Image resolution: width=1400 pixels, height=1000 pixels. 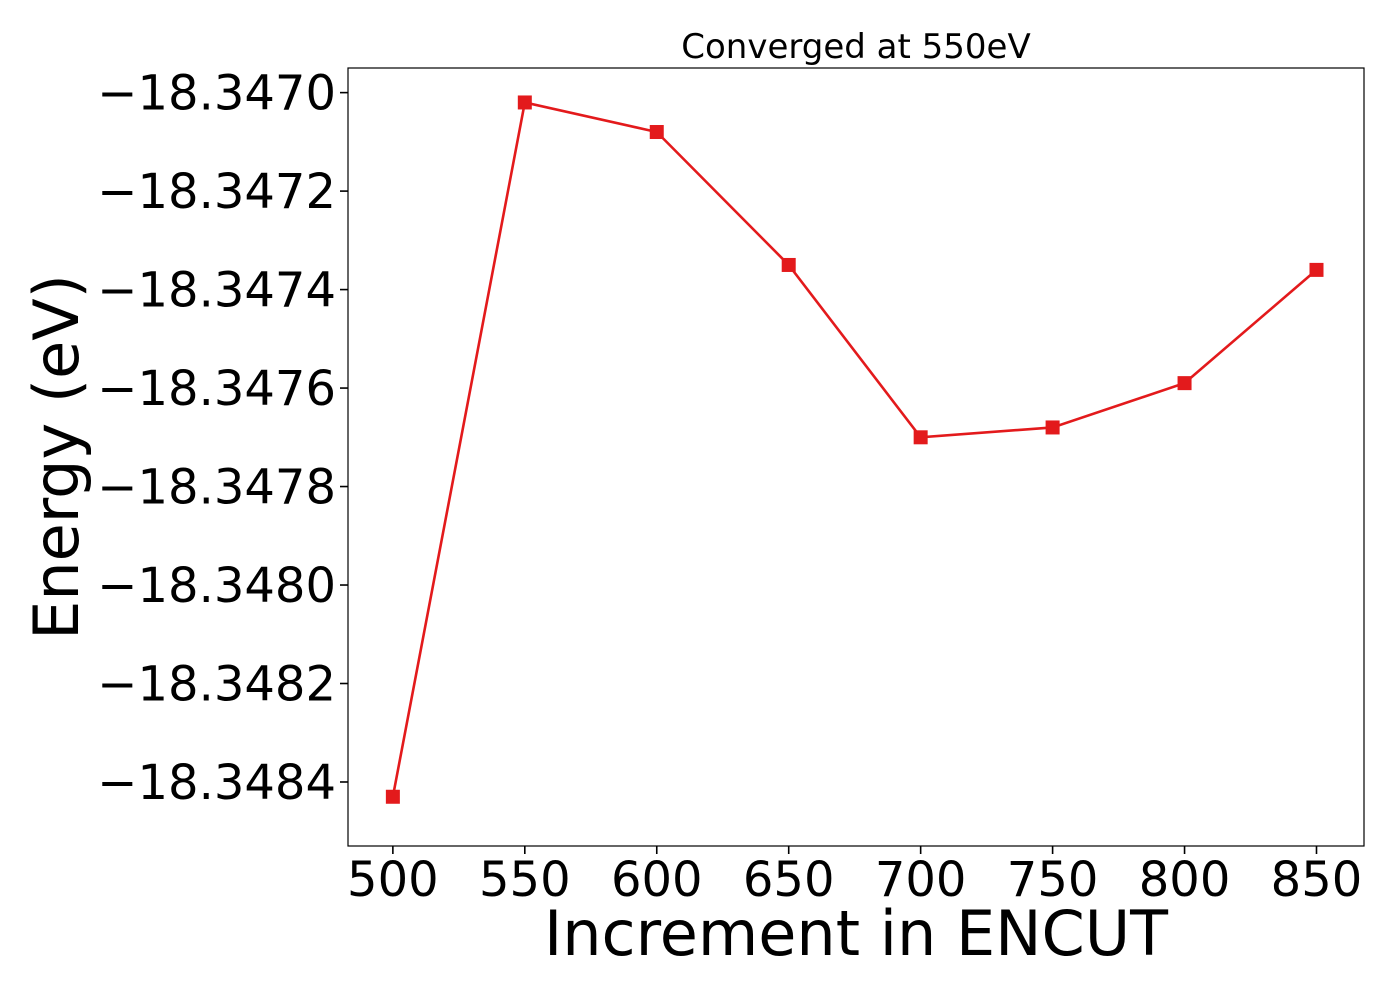 I want to click on y-tick-label: −18.3476, so click(x=216, y=389).